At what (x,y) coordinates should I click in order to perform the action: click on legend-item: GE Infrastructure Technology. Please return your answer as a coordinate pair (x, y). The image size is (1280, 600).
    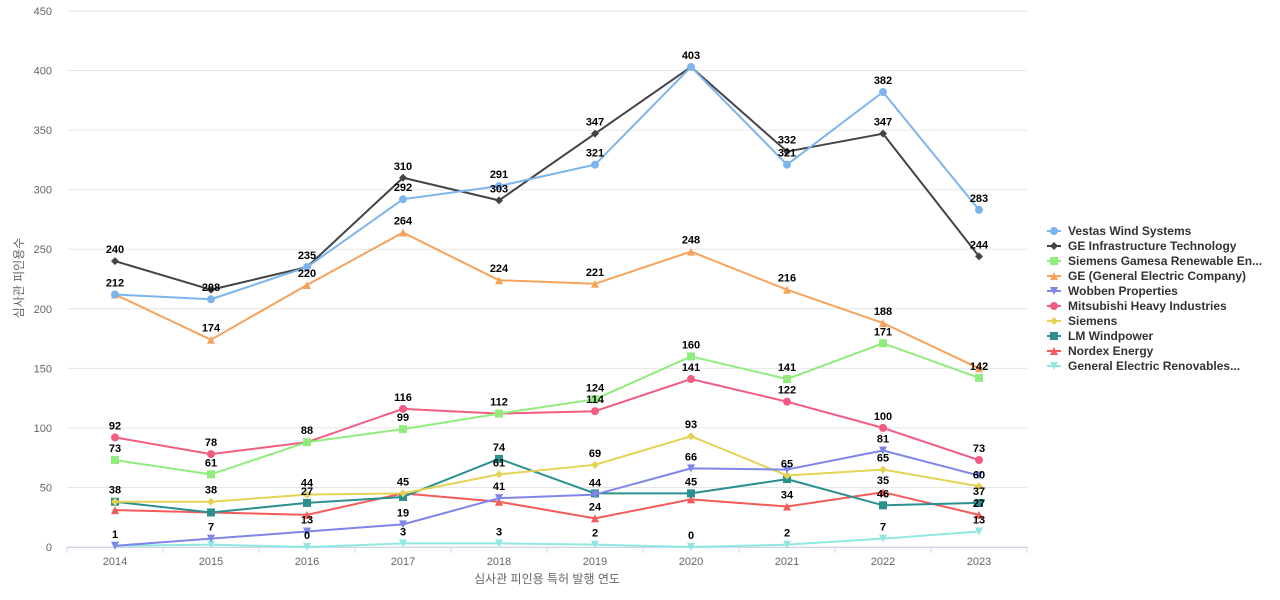
    Looking at the image, I should click on (1142, 246).